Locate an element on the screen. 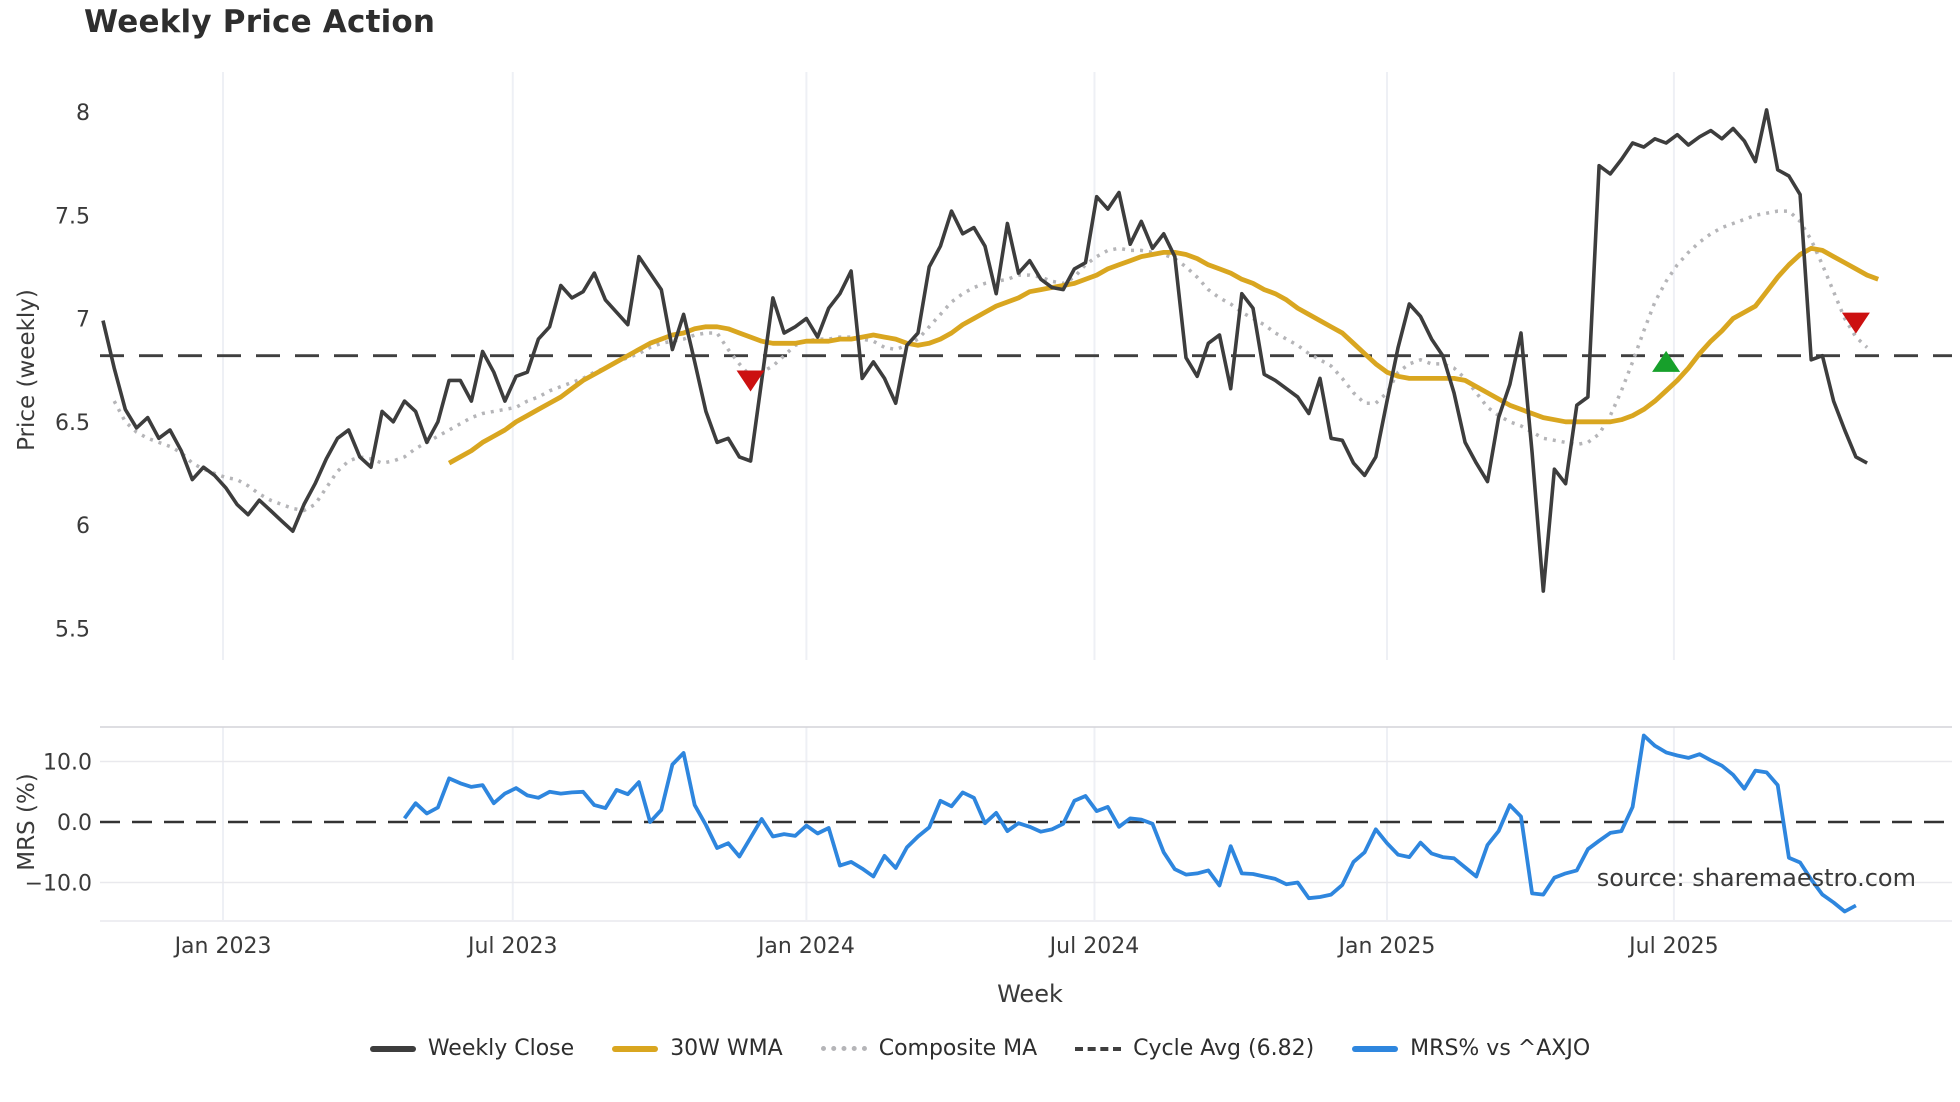  cycle-avg-line-swatch is located at coordinates (1098, 1048).